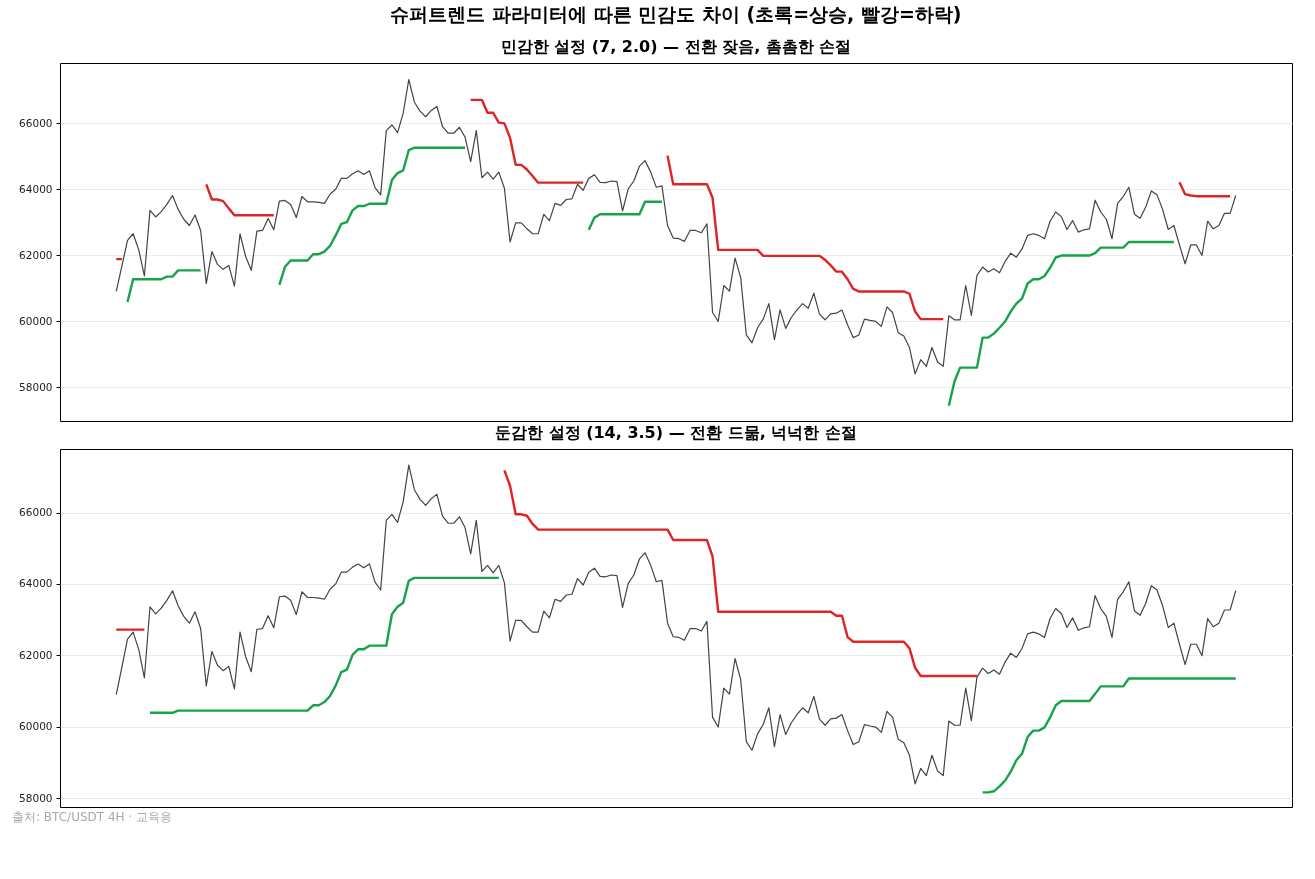  What do you see at coordinates (93, 817) in the screenshot?
I see `source-note: 출처: BTC/USDT 4H · 교육용` at bounding box center [93, 817].